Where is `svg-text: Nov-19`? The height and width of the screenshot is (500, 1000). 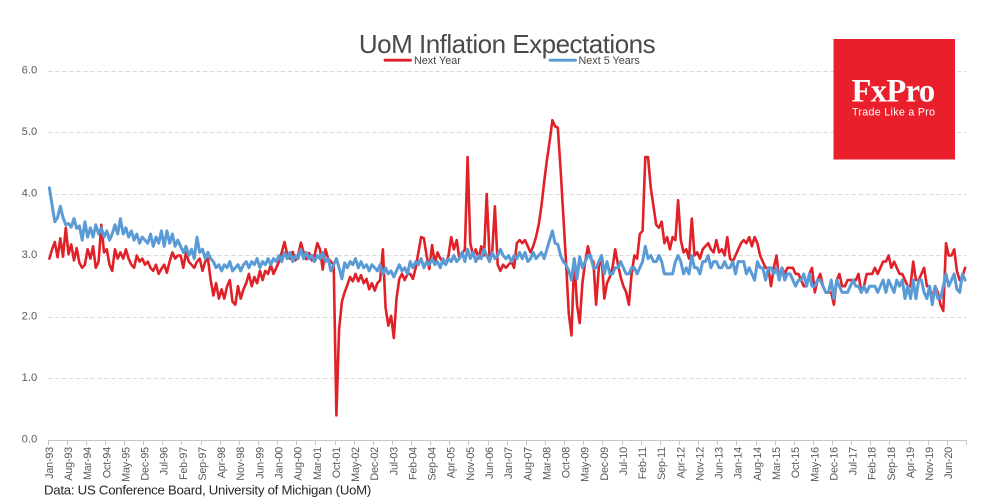
svg-text: Nov-19 is located at coordinates (930, 464).